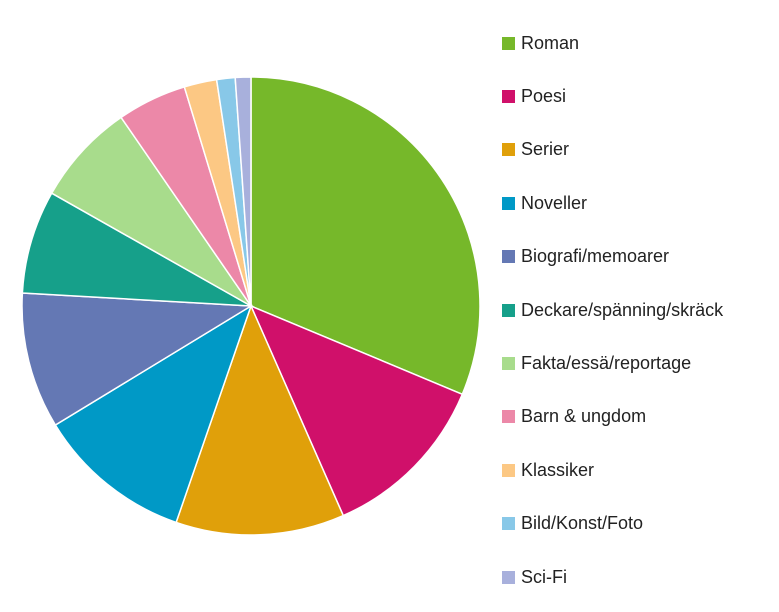  I want to click on pie-slice-sci-fi, so click(243, 191).